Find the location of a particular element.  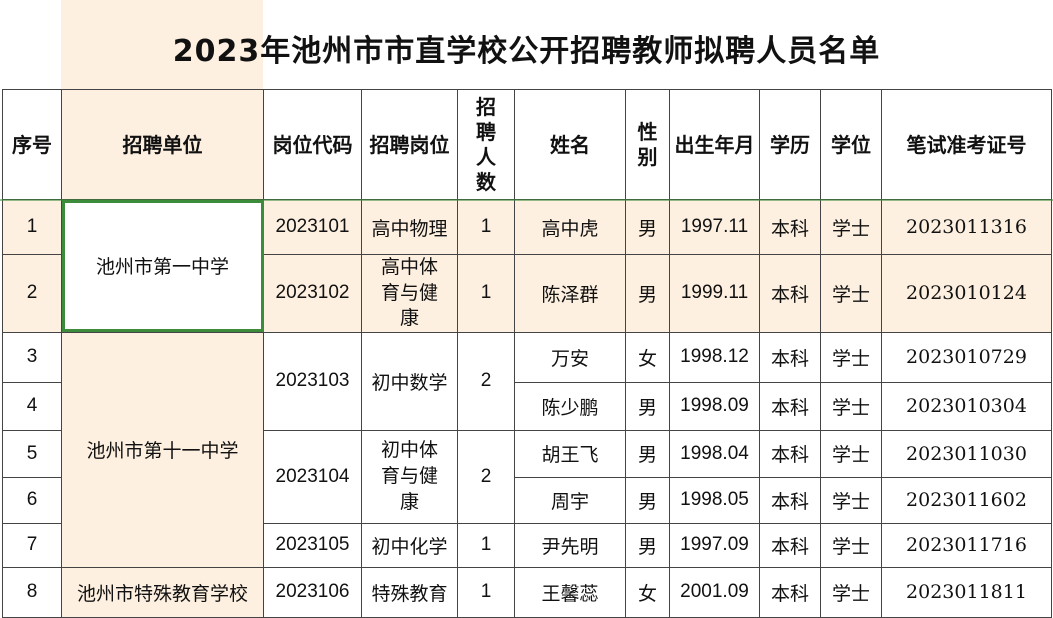

exam-id-cell: 2023010304 is located at coordinates (966, 406).